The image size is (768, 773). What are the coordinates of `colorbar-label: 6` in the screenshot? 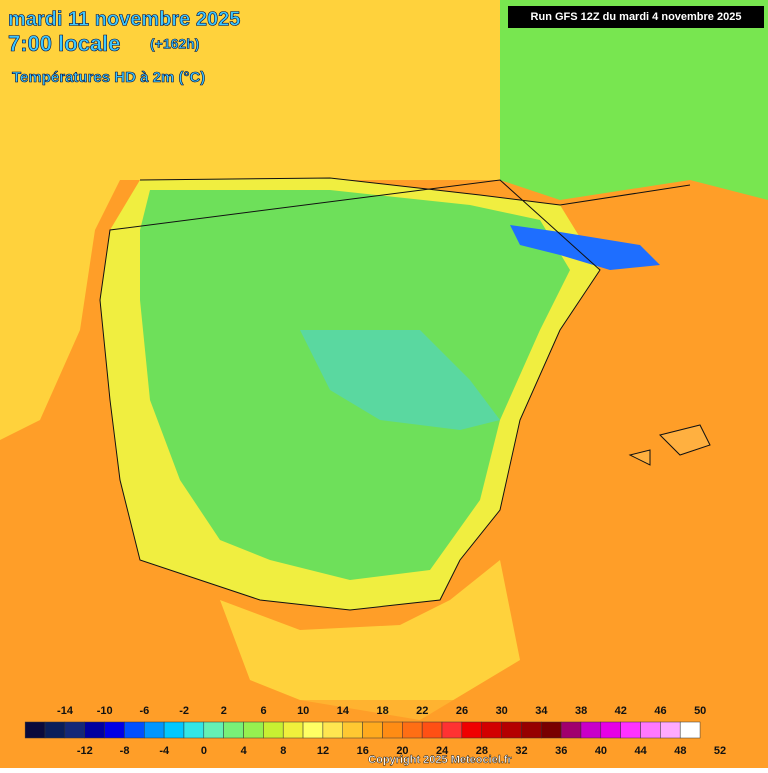 It's located at (263, 711).